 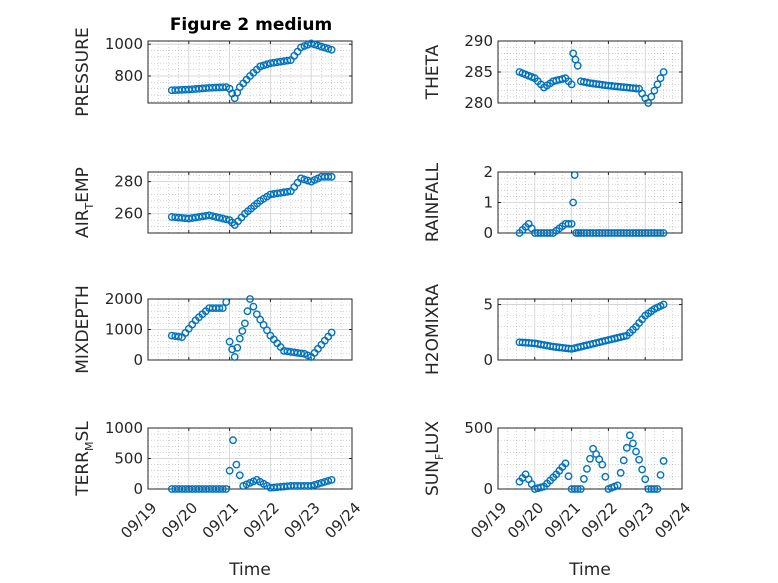 I want to click on y-tick-label: 280, so click(x=478, y=103).